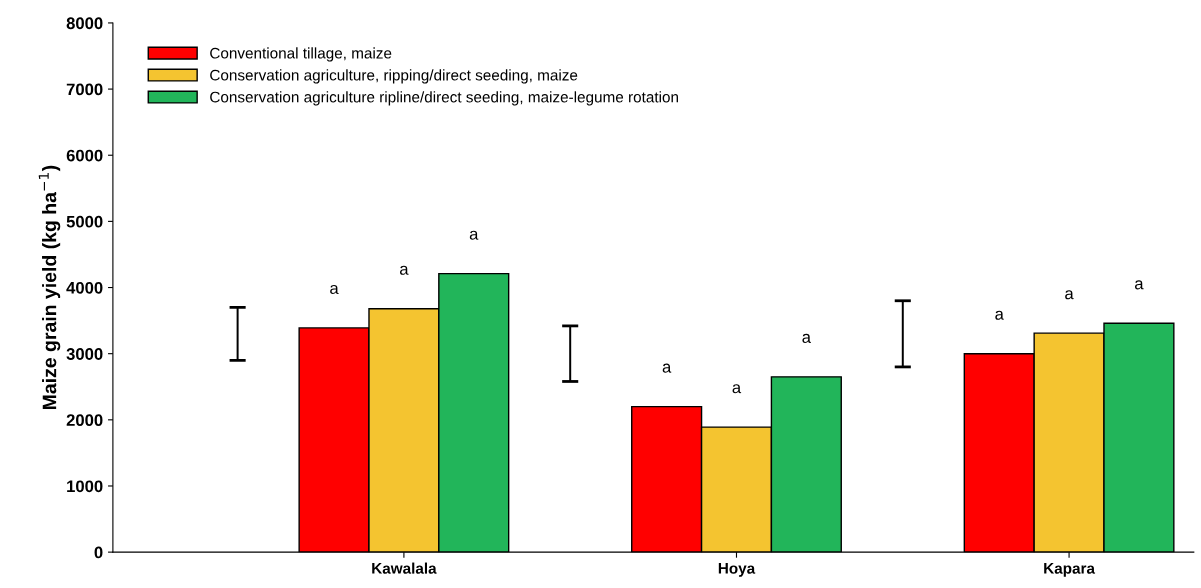 The height and width of the screenshot is (588, 1201). What do you see at coordinates (84, 221) in the screenshot?
I see `y-tick-label: 5000` at bounding box center [84, 221].